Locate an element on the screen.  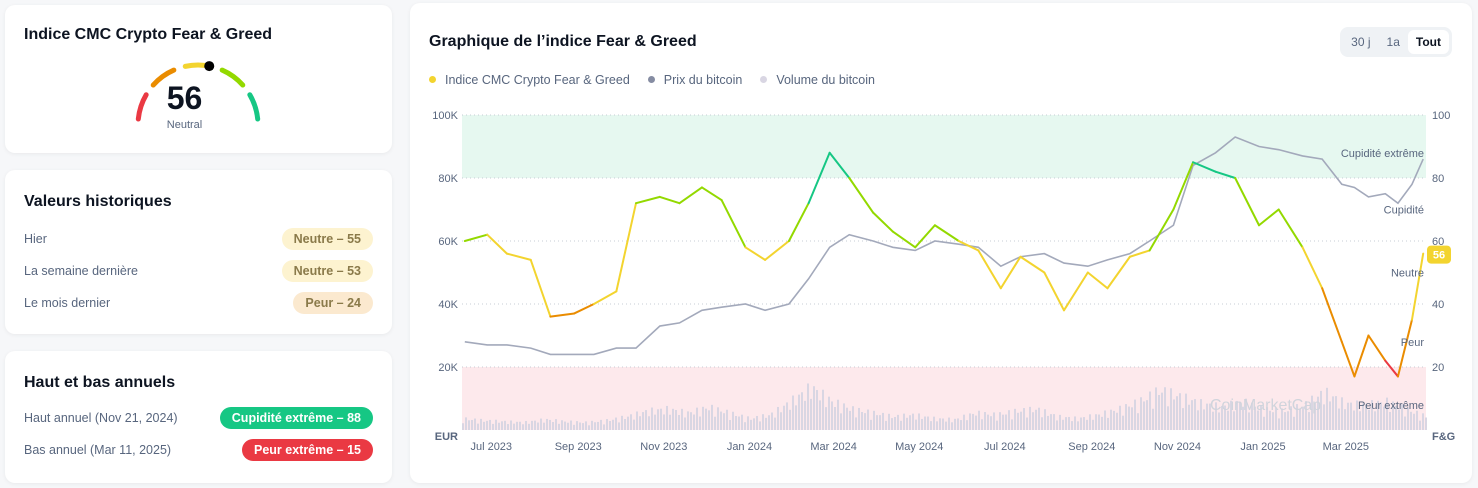
chart-title: Graphique de l’indice Fear & Greed is located at coordinates (563, 41).